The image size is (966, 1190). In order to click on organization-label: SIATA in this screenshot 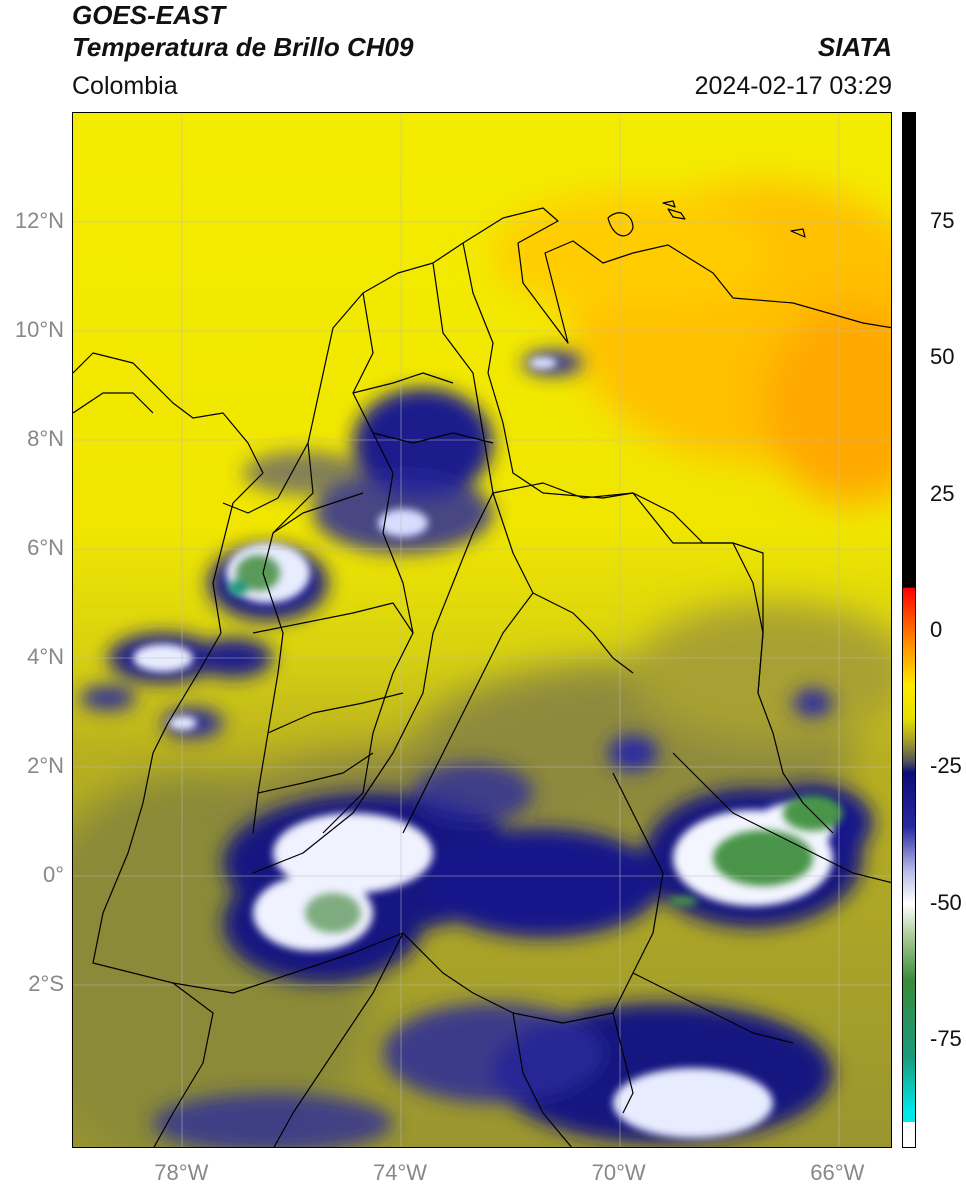, I will do `click(854, 47)`.